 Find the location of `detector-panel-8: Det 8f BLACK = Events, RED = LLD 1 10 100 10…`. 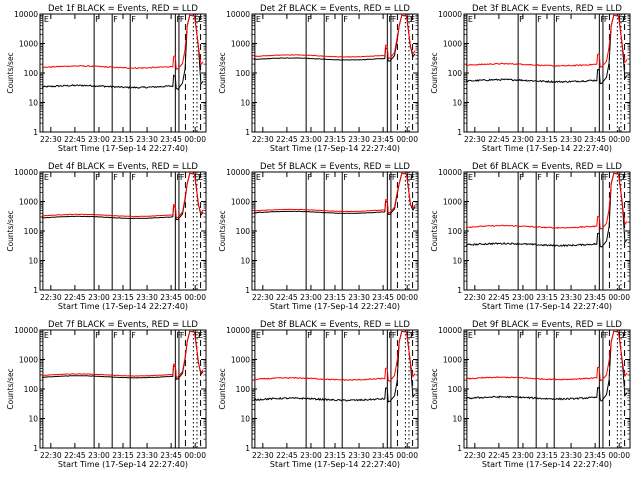

detector-panel-8: Det 8f BLACK = Events, RED = LLD 1 10 100 10… is located at coordinates (318, 394).